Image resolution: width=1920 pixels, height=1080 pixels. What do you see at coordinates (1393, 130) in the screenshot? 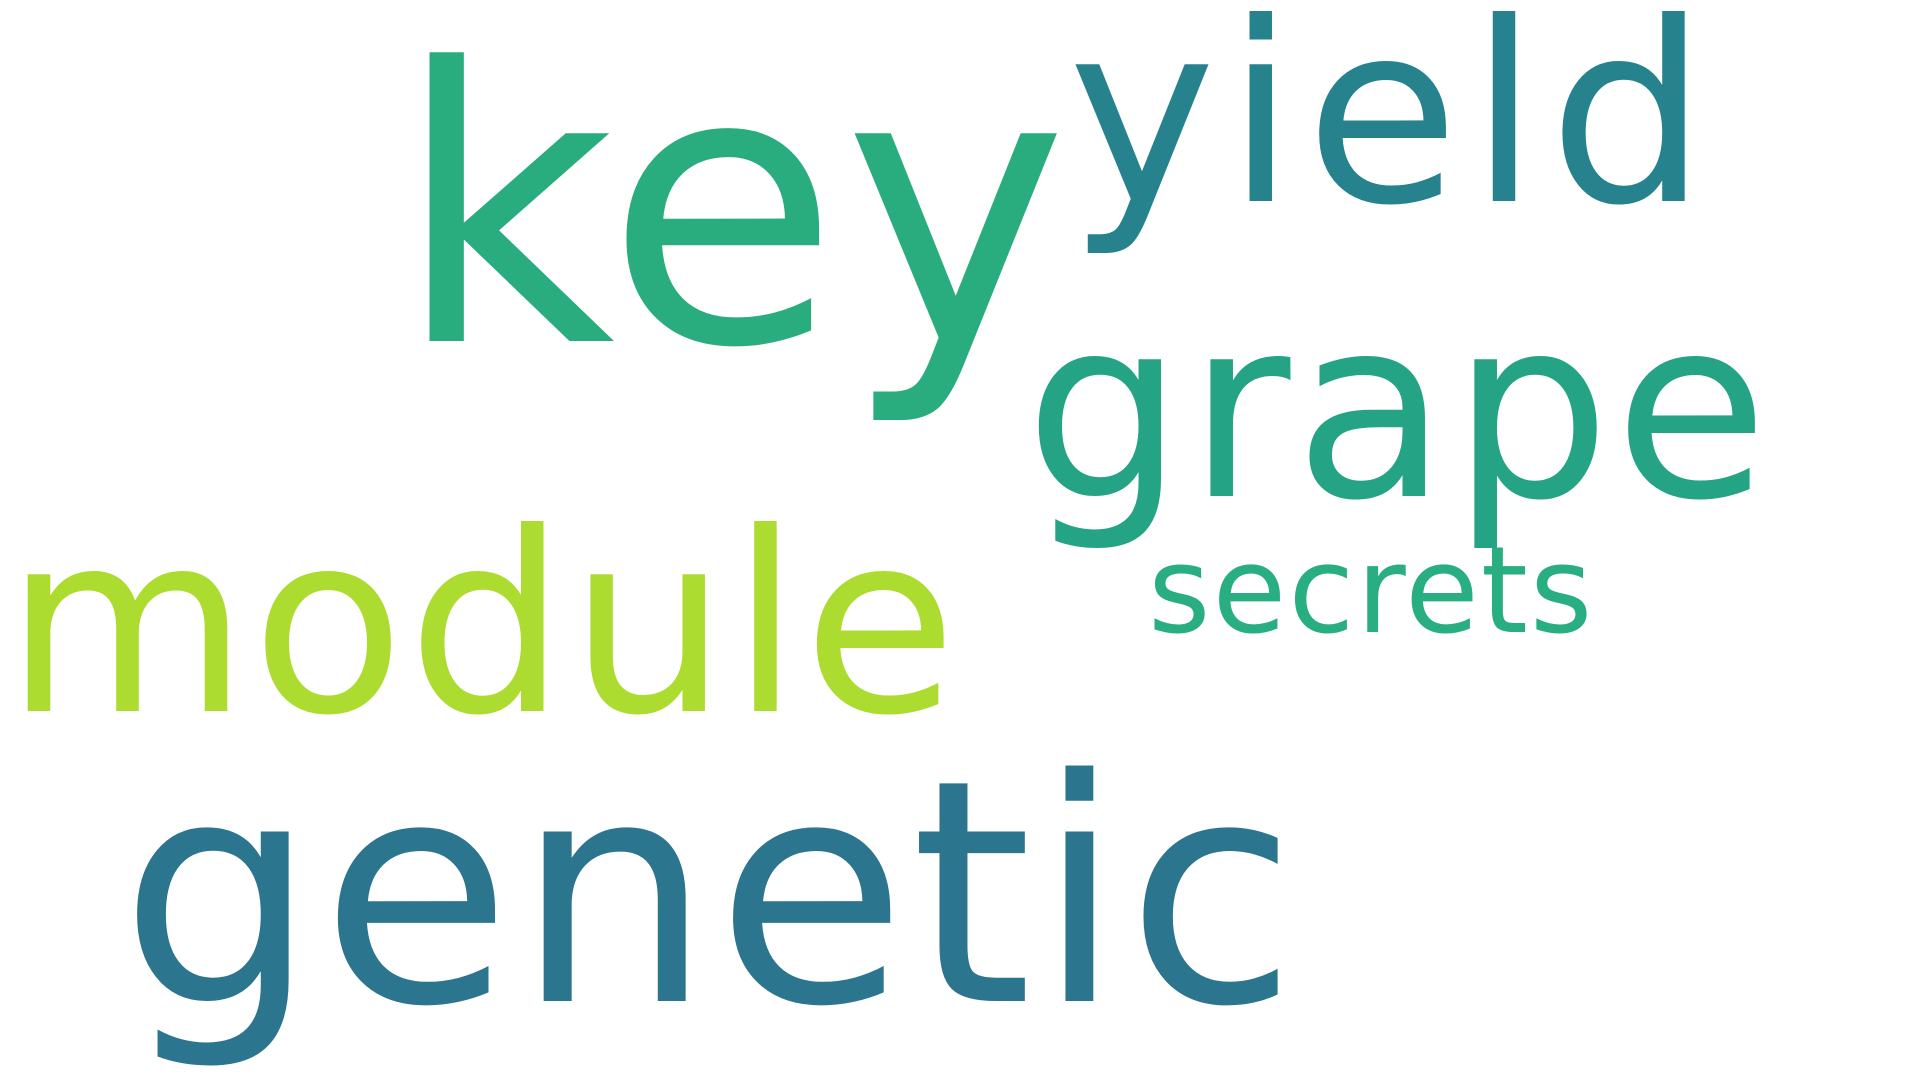
I see `word-yield: yield` at bounding box center [1393, 130].